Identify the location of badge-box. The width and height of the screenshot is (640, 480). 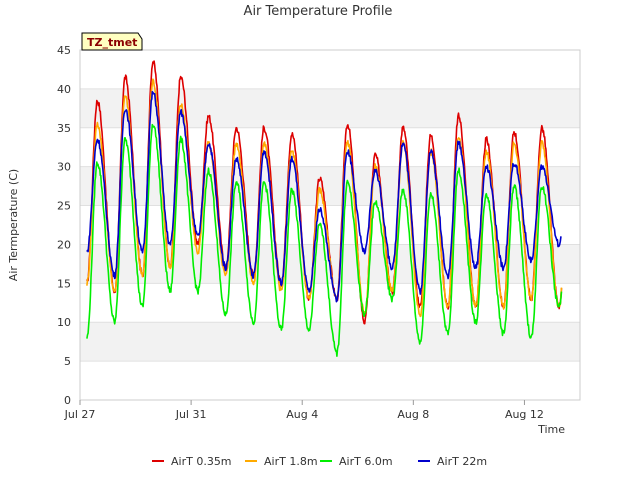
(112, 41).